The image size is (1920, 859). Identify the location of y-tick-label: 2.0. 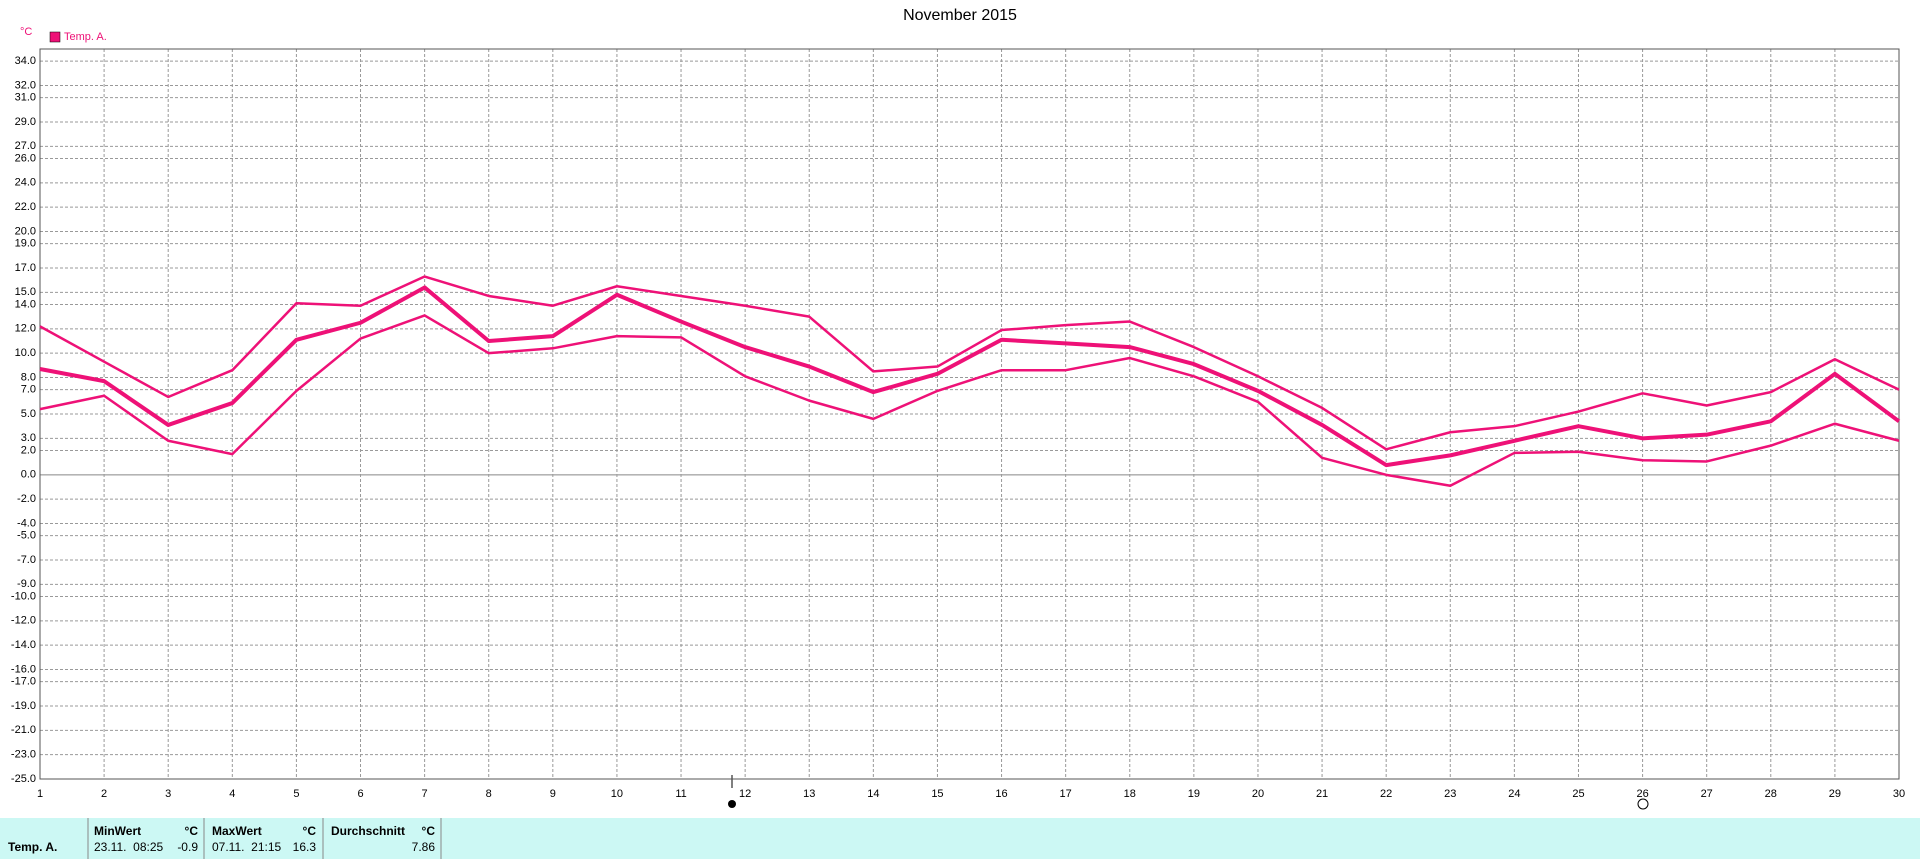
(28, 450).